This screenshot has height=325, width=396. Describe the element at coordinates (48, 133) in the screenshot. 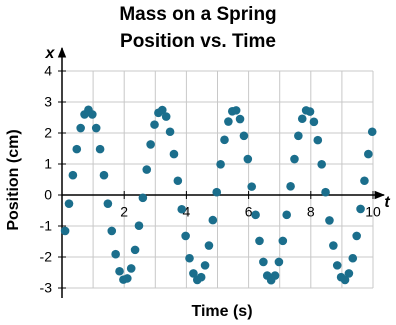

I see `y-tick-label: 2` at that location.